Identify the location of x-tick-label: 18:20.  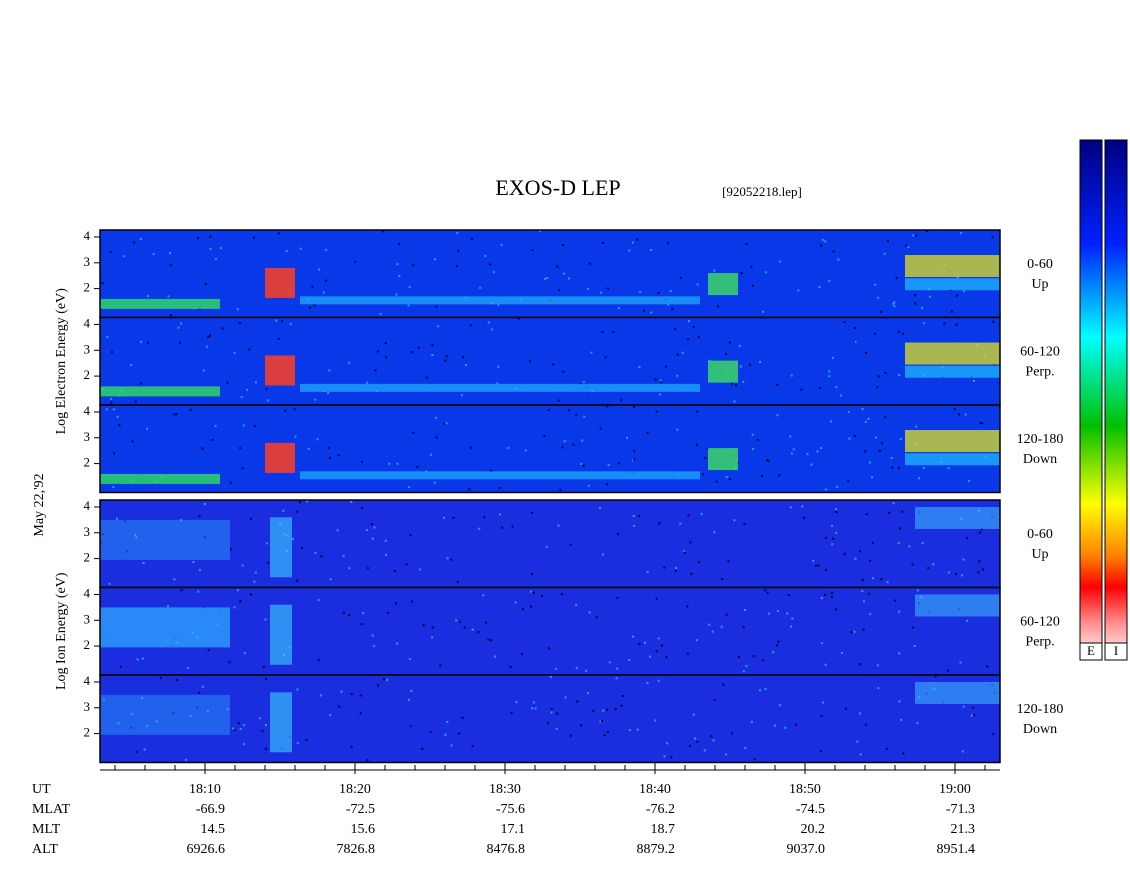
(355, 789).